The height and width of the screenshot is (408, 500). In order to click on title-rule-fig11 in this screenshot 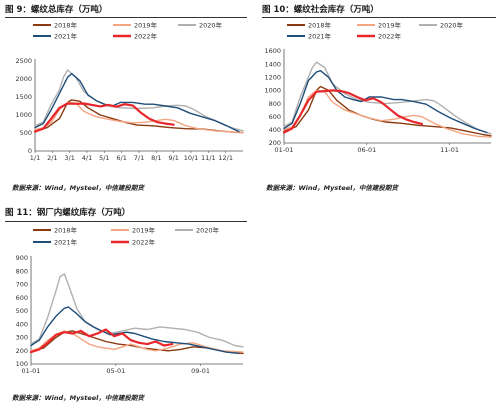, I will do `click(126, 221)`.